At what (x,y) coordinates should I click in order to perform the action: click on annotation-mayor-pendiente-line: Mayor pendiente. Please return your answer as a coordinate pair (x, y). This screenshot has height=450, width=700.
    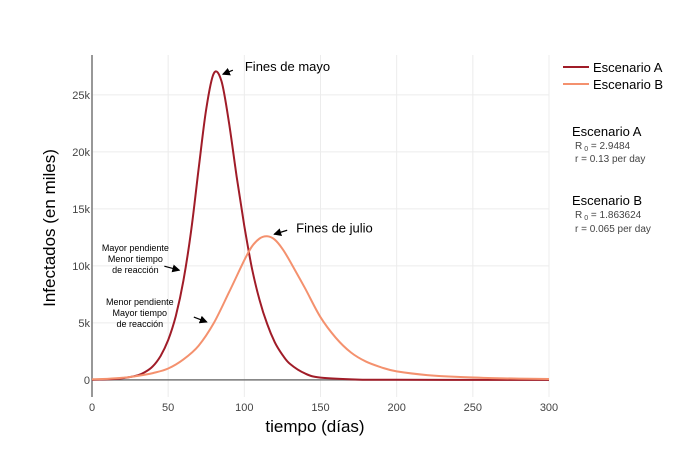
    Looking at the image, I should click on (135, 248).